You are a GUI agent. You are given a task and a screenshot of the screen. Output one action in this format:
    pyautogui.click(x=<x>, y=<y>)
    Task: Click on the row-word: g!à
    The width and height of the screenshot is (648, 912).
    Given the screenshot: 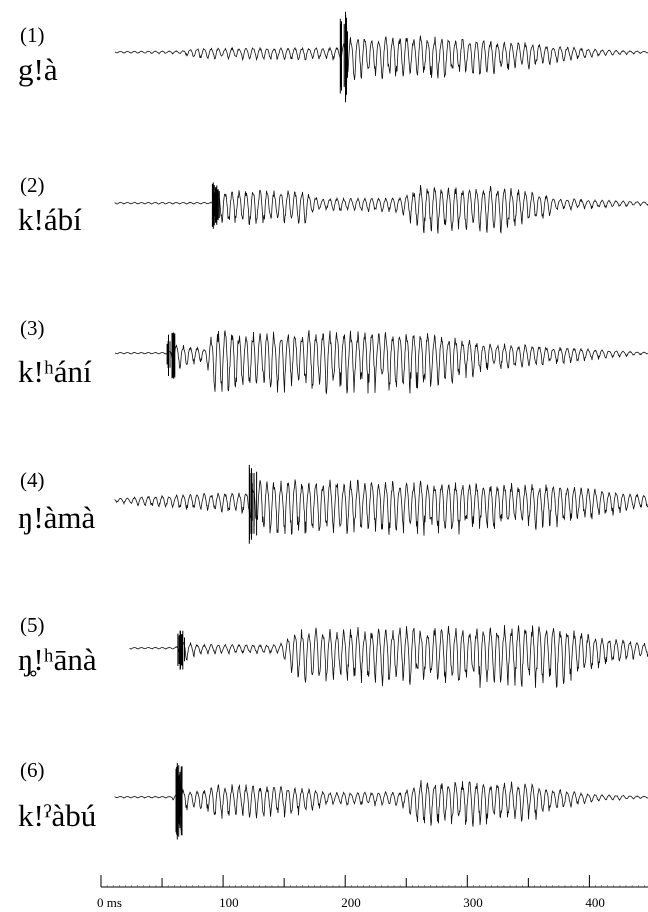 What is the action you would take?
    pyautogui.click(x=38, y=69)
    